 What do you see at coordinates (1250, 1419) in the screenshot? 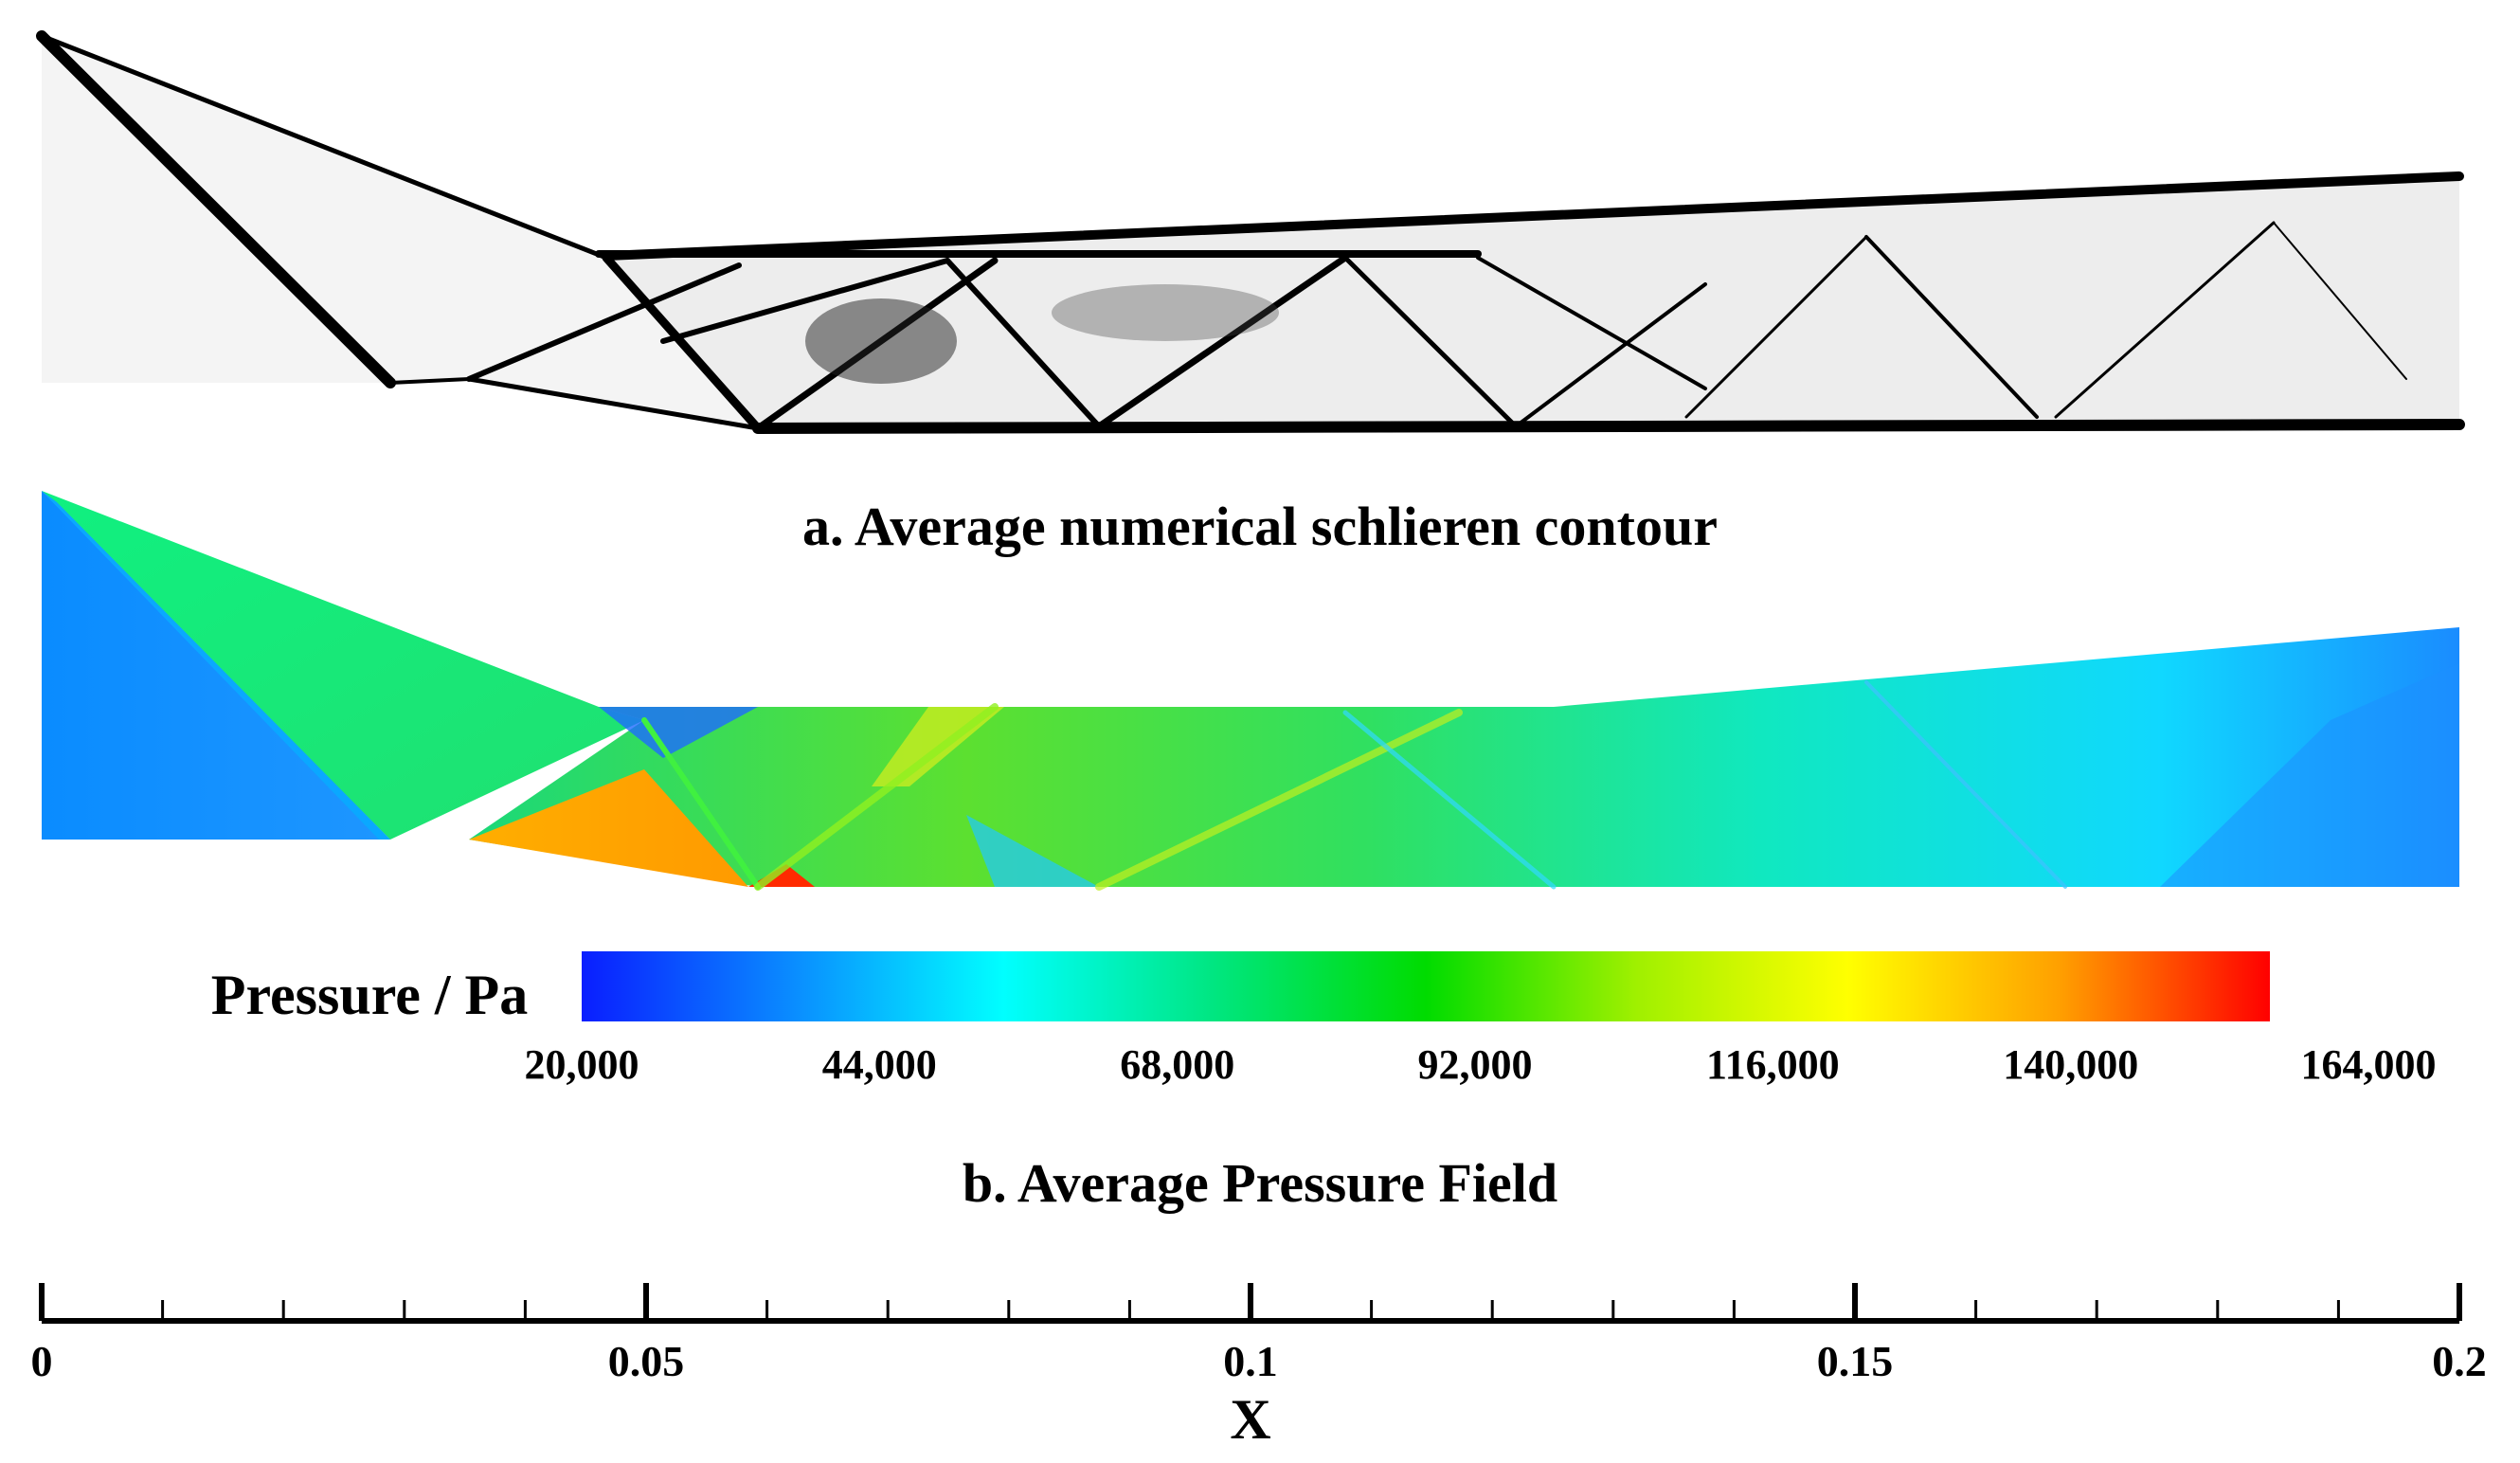
I see `x-axis-label: X` at bounding box center [1250, 1419].